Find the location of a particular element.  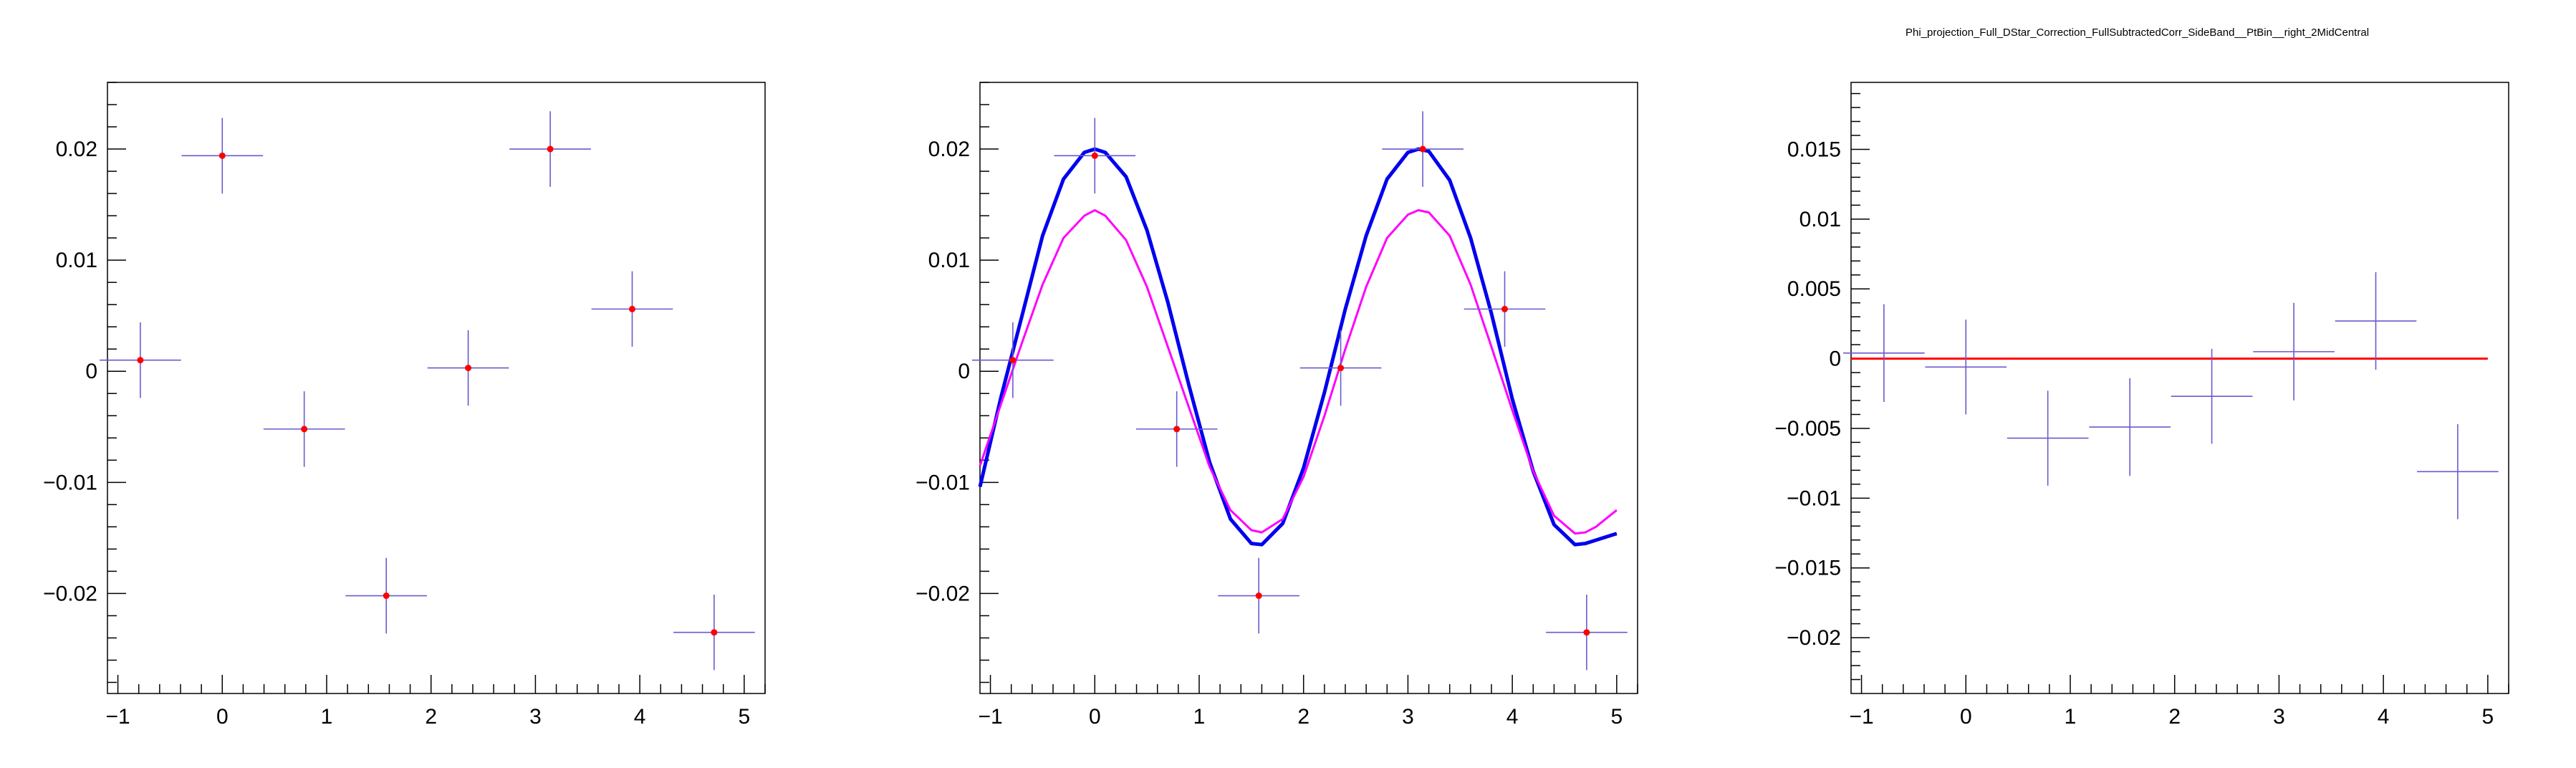

y-tick-label: 0.005 is located at coordinates (1814, 289).